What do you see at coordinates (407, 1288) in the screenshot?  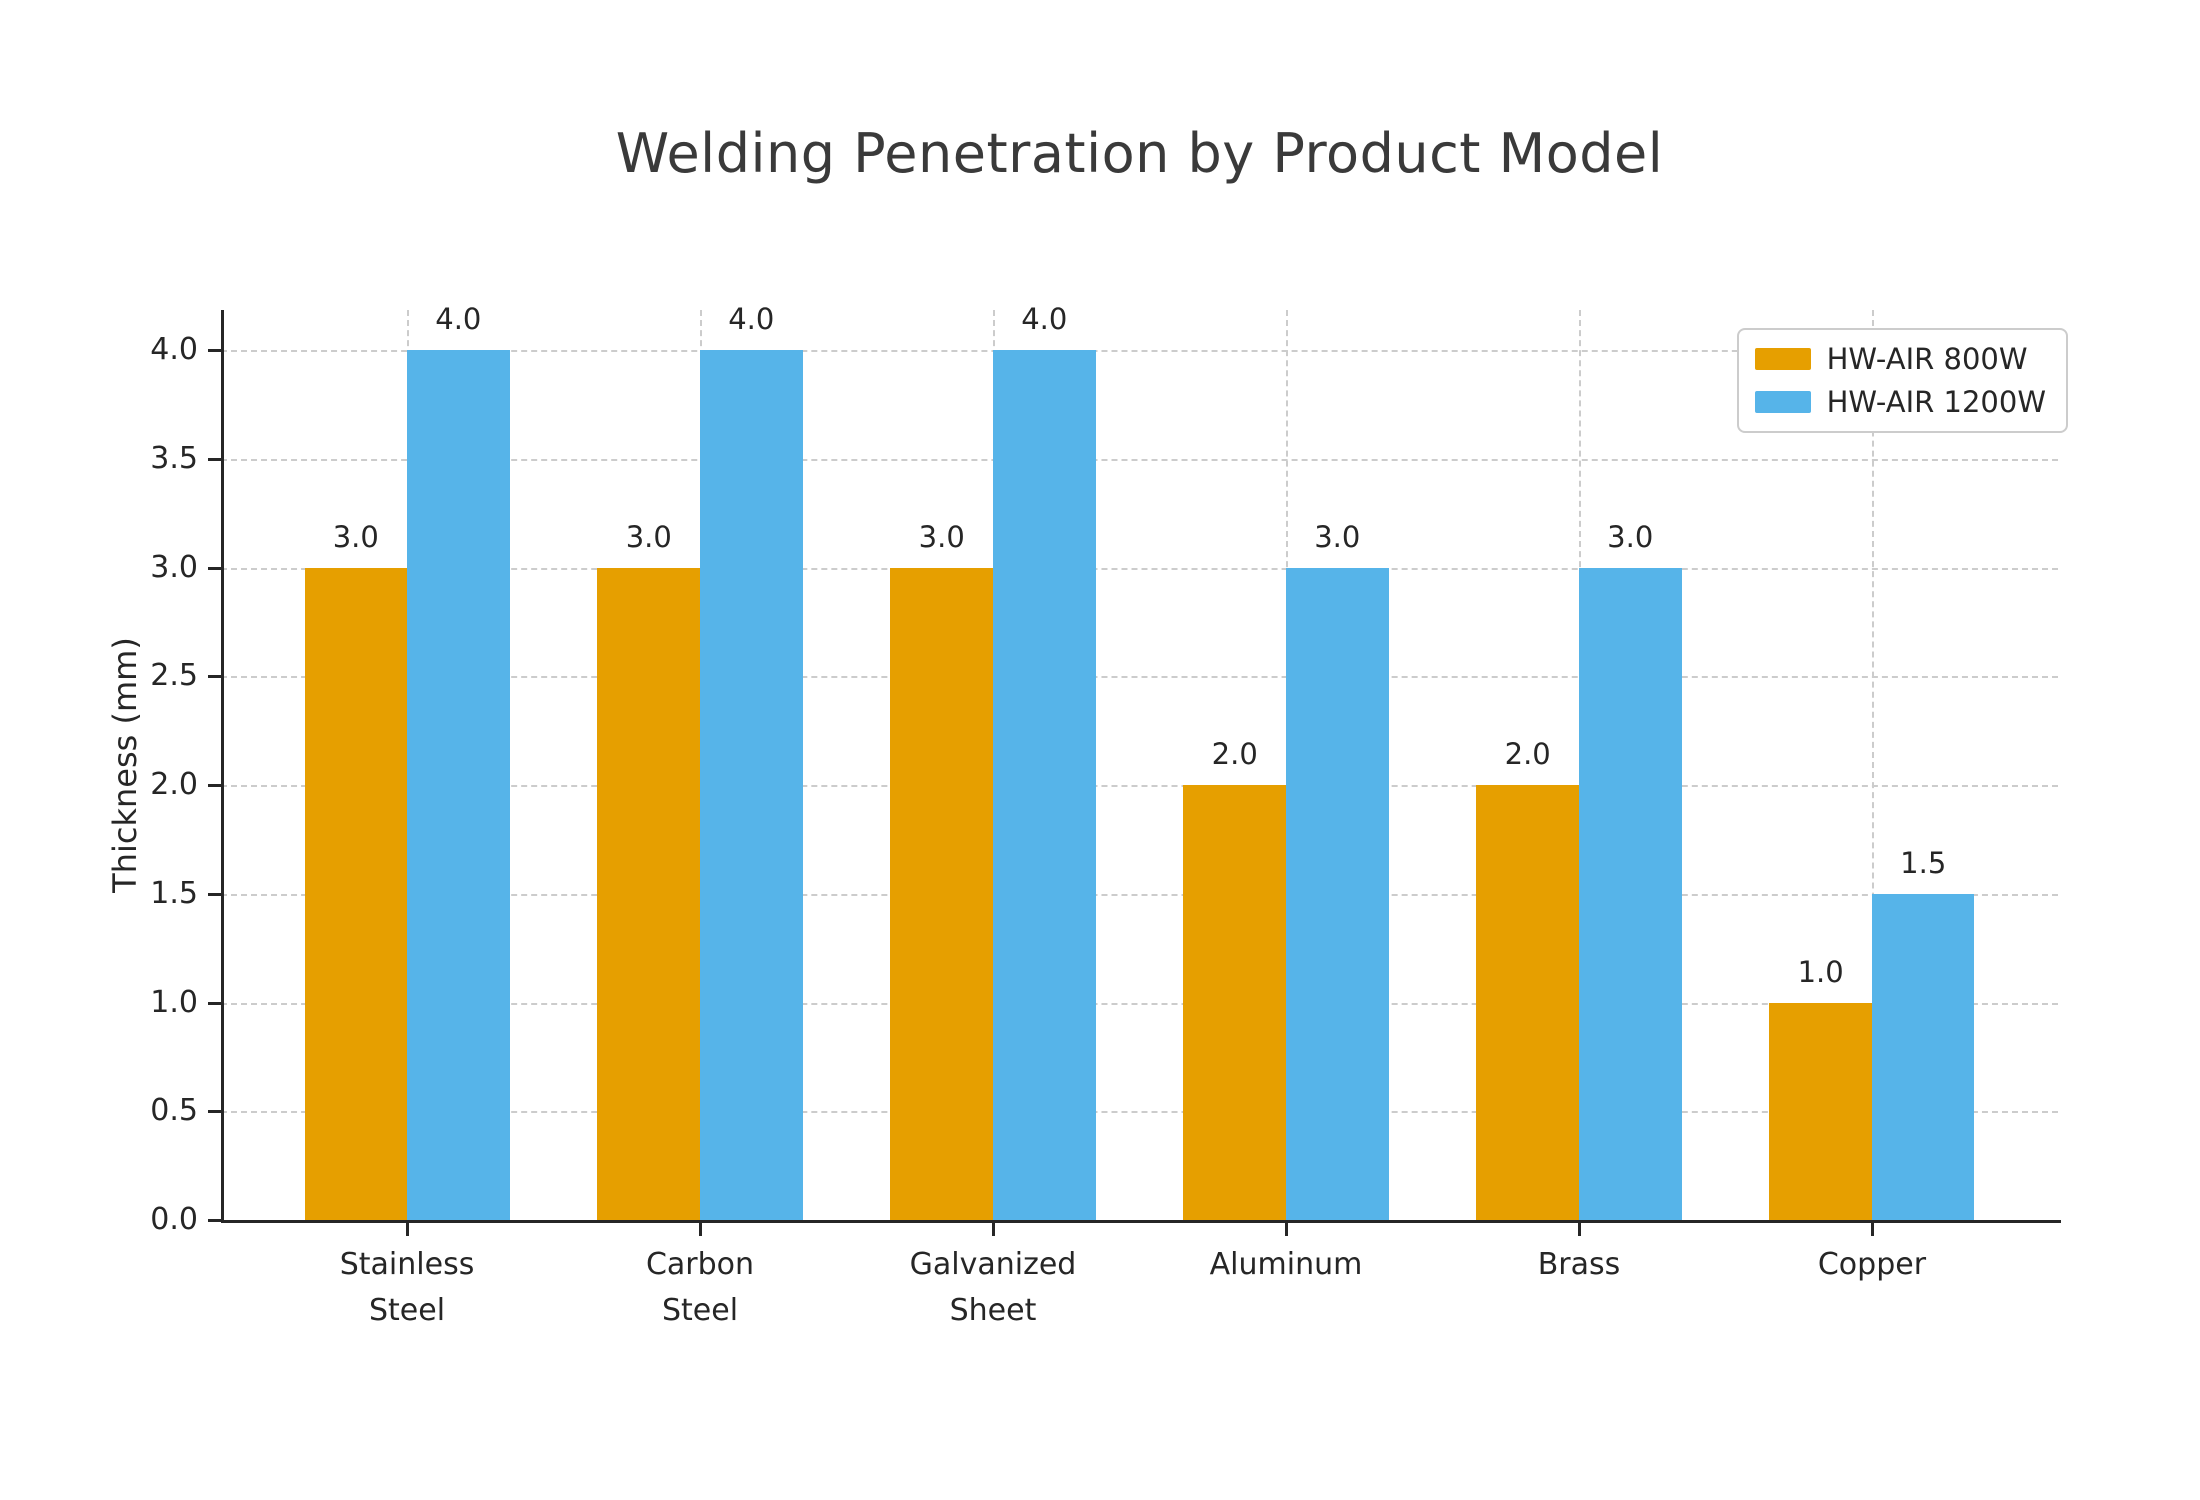 I see `x-tick-label-stainless-steel: Stainless Steel` at bounding box center [407, 1288].